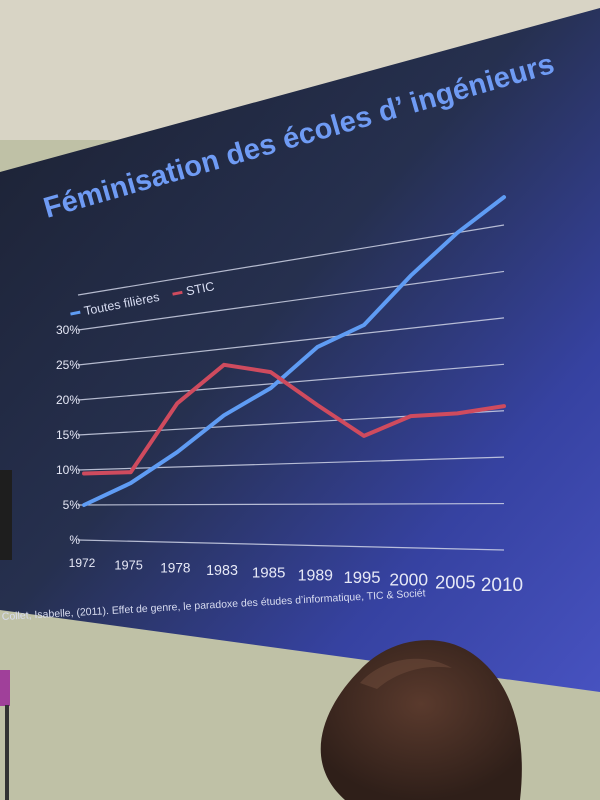  I want to click on x-tick-label: 1983, so click(222, 571).